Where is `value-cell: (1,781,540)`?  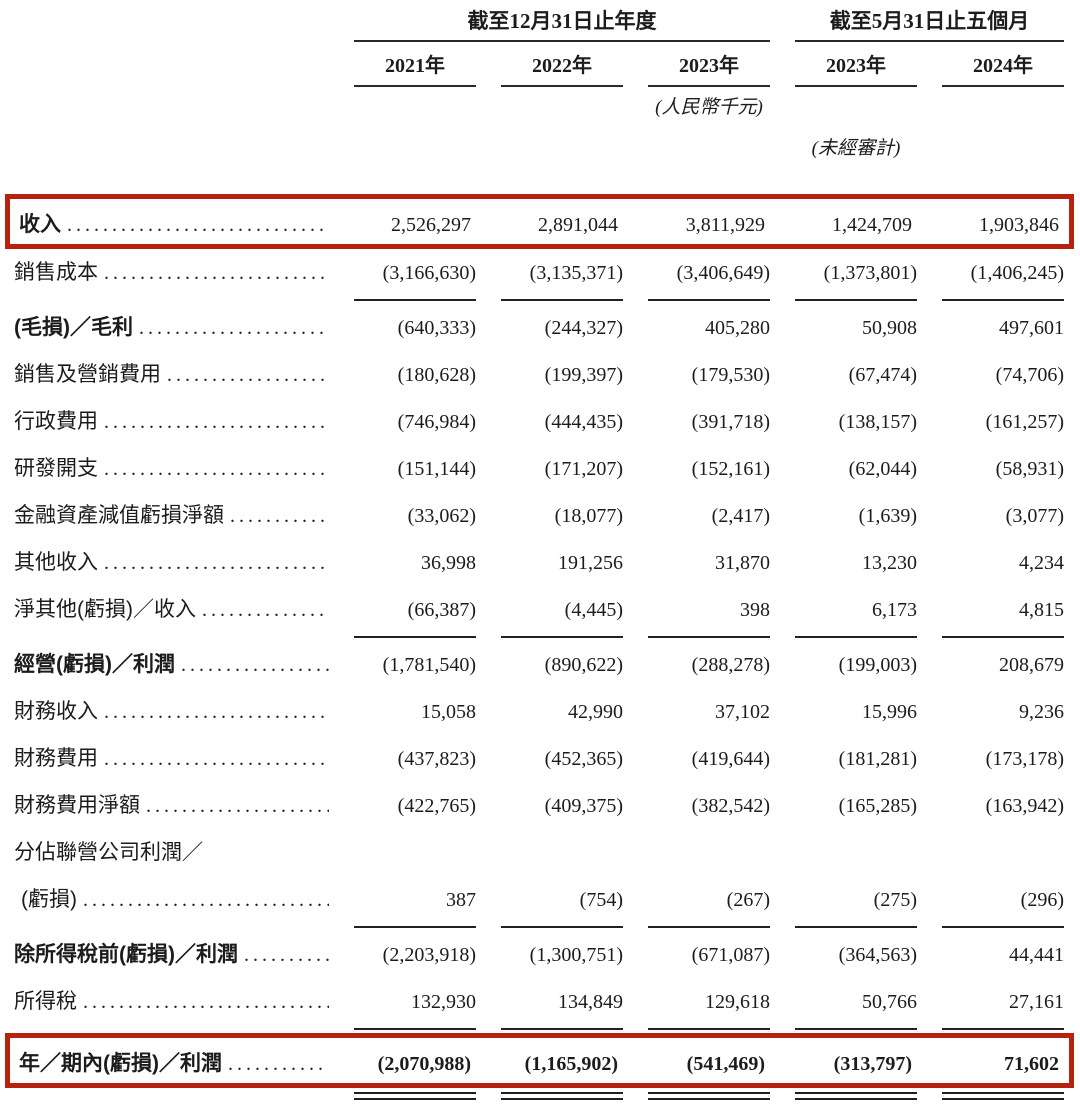
value-cell: (1,781,540) is located at coordinates (429, 665).